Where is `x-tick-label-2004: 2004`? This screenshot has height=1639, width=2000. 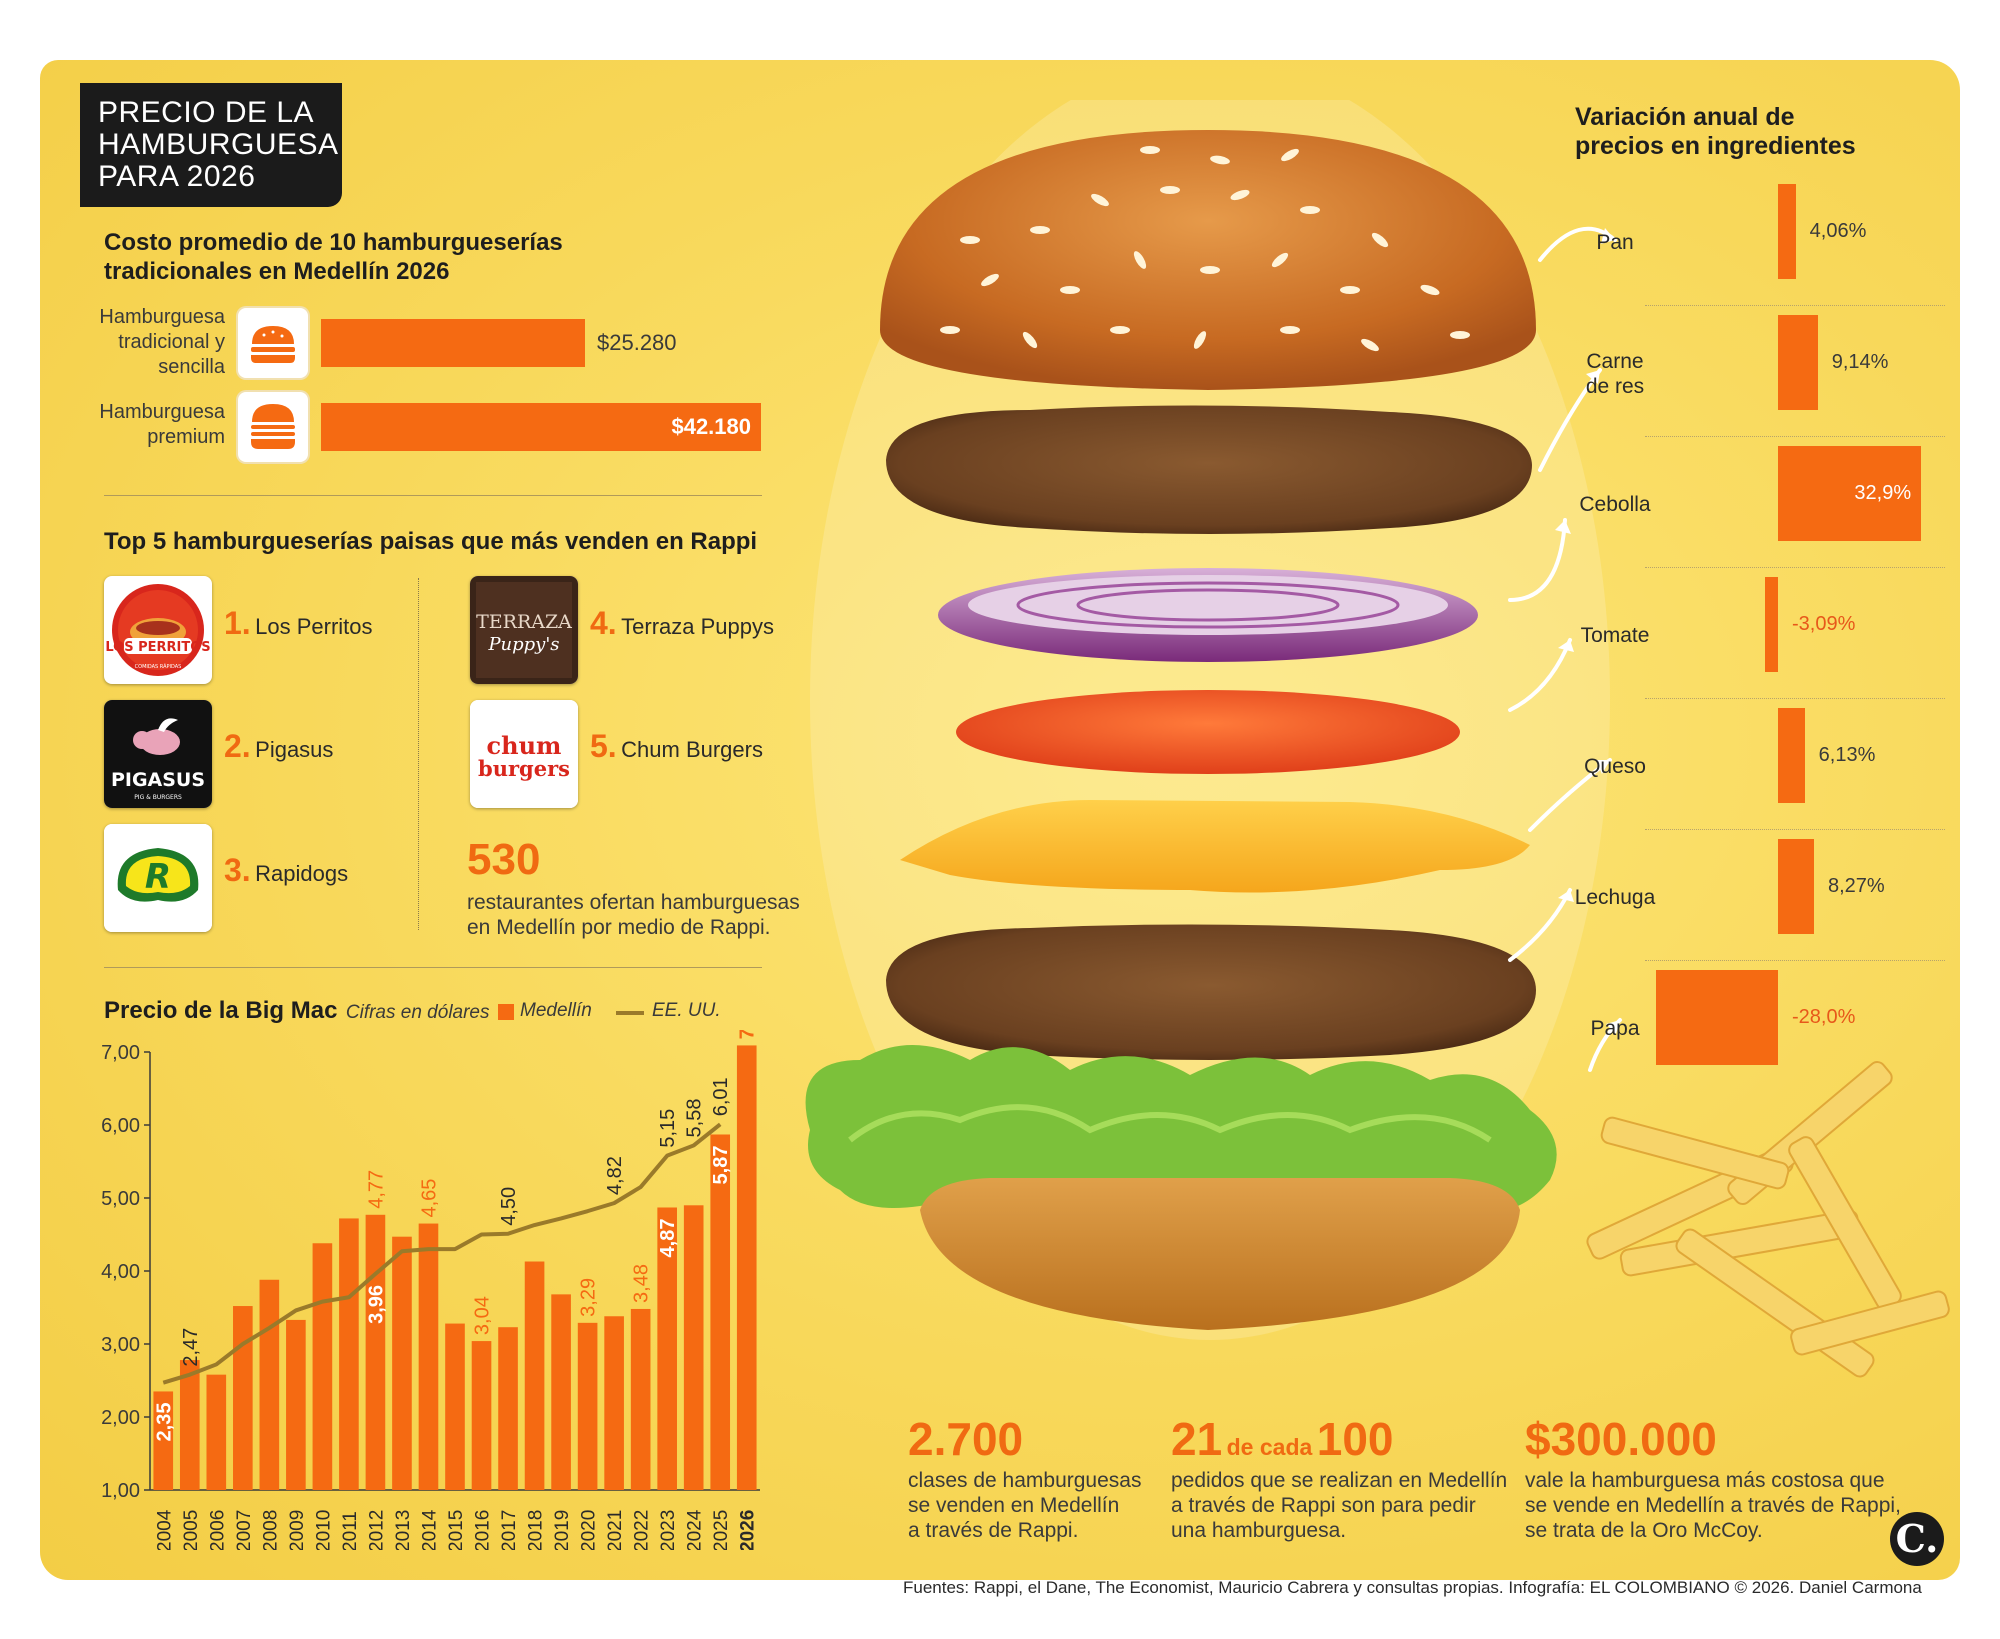
x-tick-label-2004: 2004 is located at coordinates (164, 1529).